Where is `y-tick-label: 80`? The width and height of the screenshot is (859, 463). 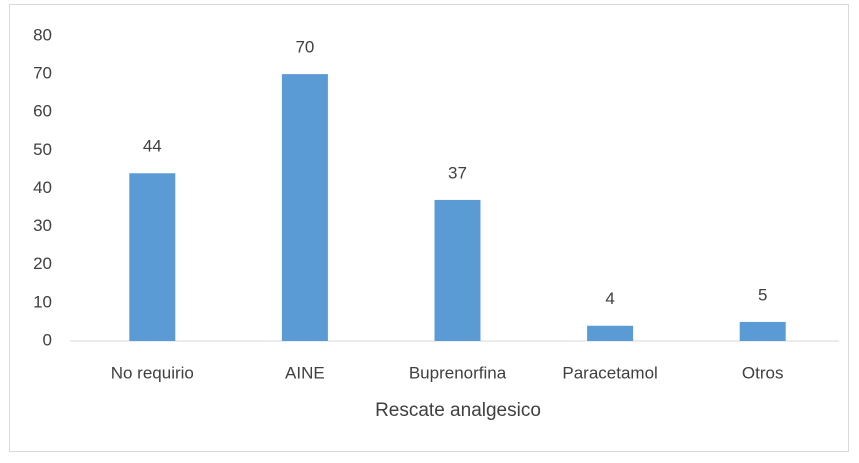
y-tick-label: 80 is located at coordinates (42, 34).